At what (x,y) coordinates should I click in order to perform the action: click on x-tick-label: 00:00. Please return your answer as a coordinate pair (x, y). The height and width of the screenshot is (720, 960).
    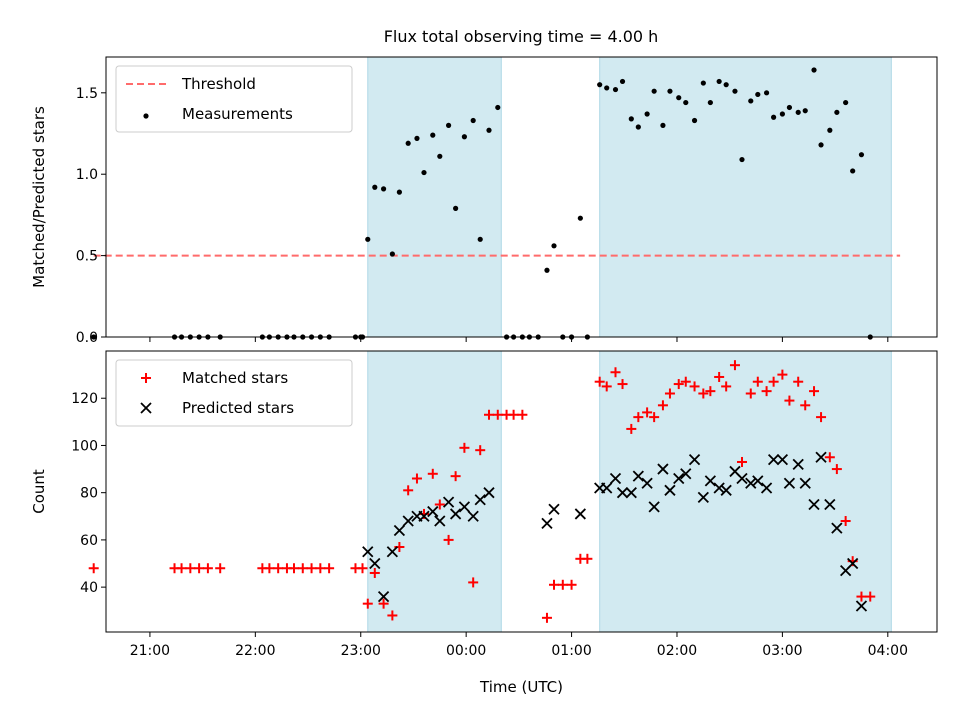
    Looking at the image, I should click on (466, 651).